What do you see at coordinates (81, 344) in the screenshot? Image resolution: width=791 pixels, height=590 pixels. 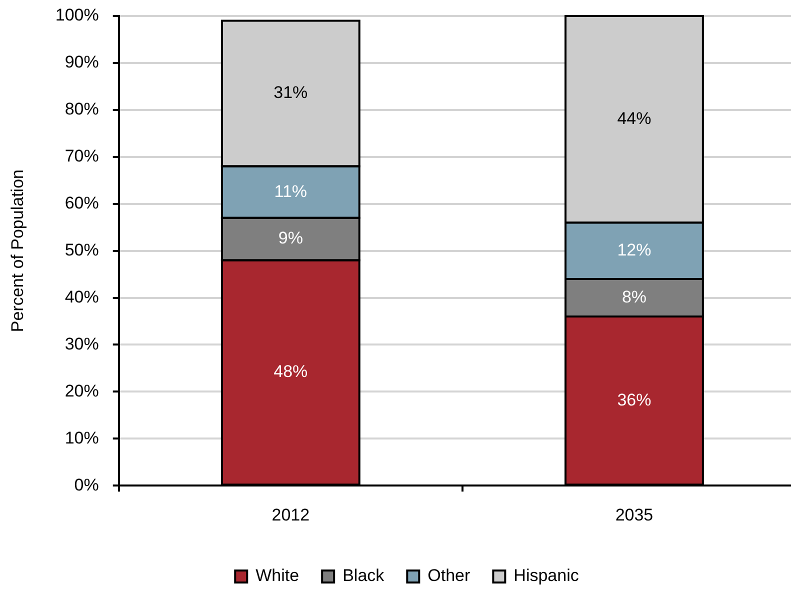 I see `y-tick-label: 30%` at bounding box center [81, 344].